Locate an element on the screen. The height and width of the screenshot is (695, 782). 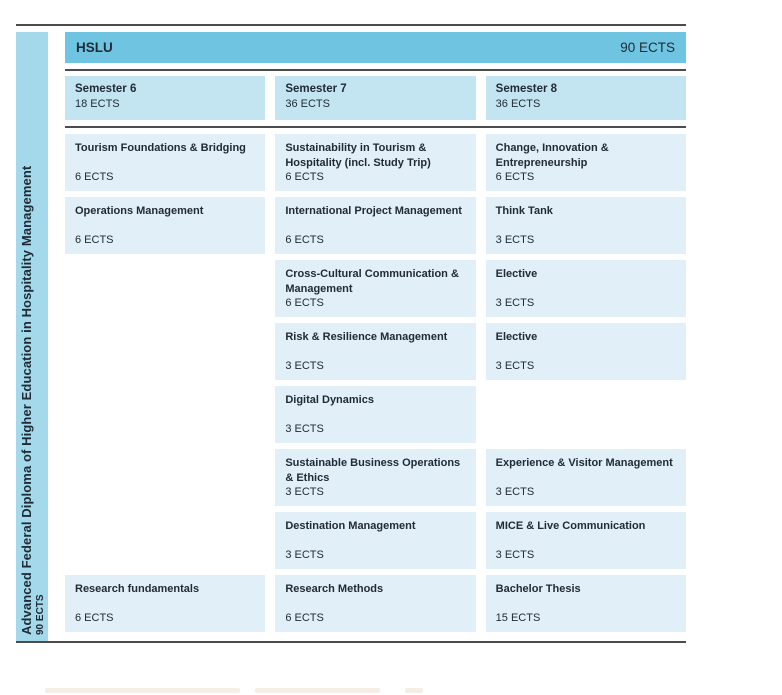
institution-label: HSLU is located at coordinates (94, 47).